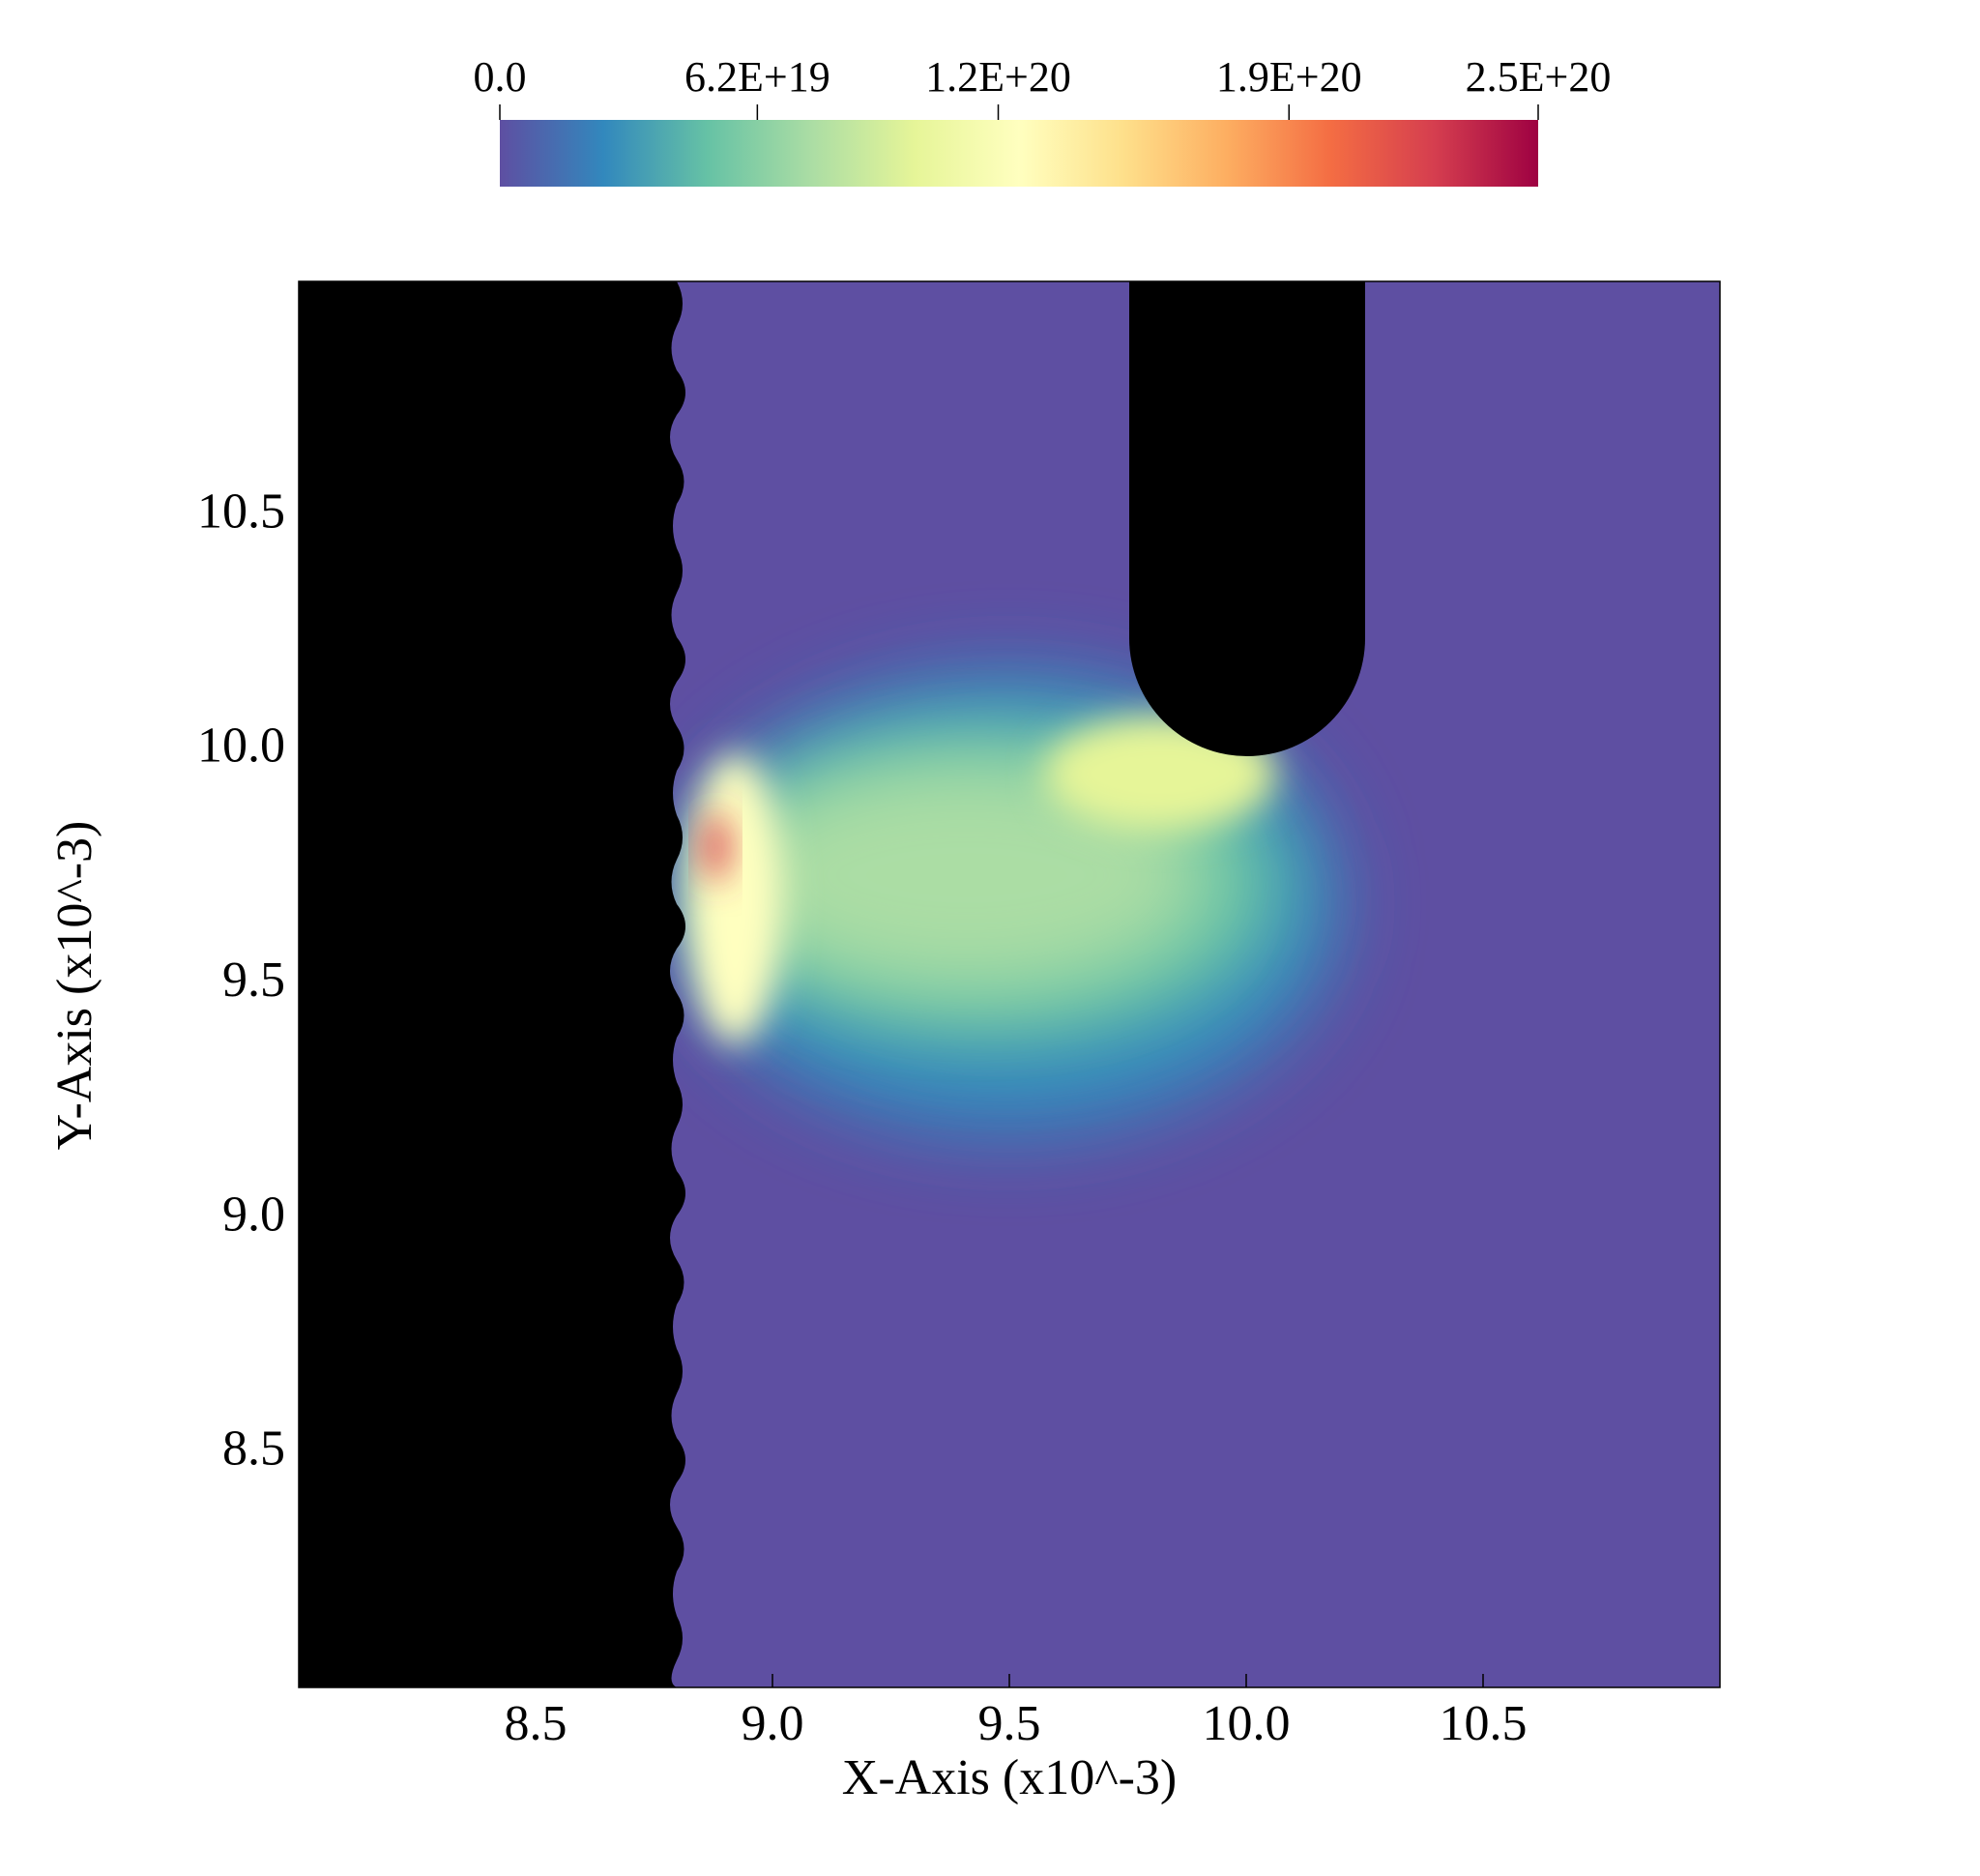 The width and height of the screenshot is (1980, 1876). What do you see at coordinates (1010, 1723) in the screenshot?
I see `x-tick-label: 9.5` at bounding box center [1010, 1723].